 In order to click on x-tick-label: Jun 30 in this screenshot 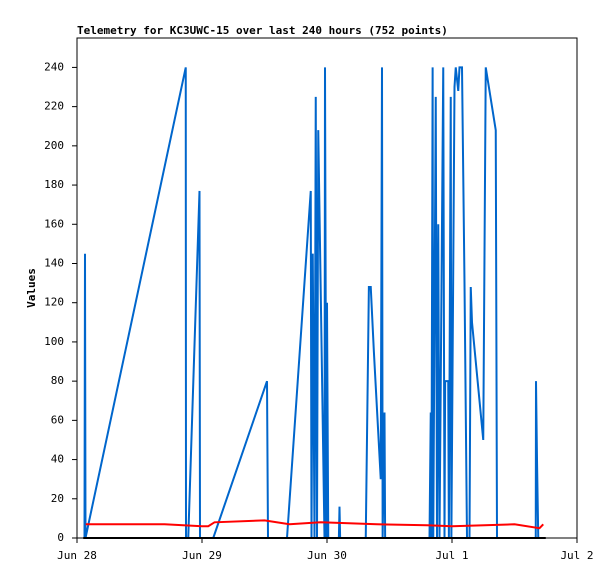, I will do `click(327, 555)`.